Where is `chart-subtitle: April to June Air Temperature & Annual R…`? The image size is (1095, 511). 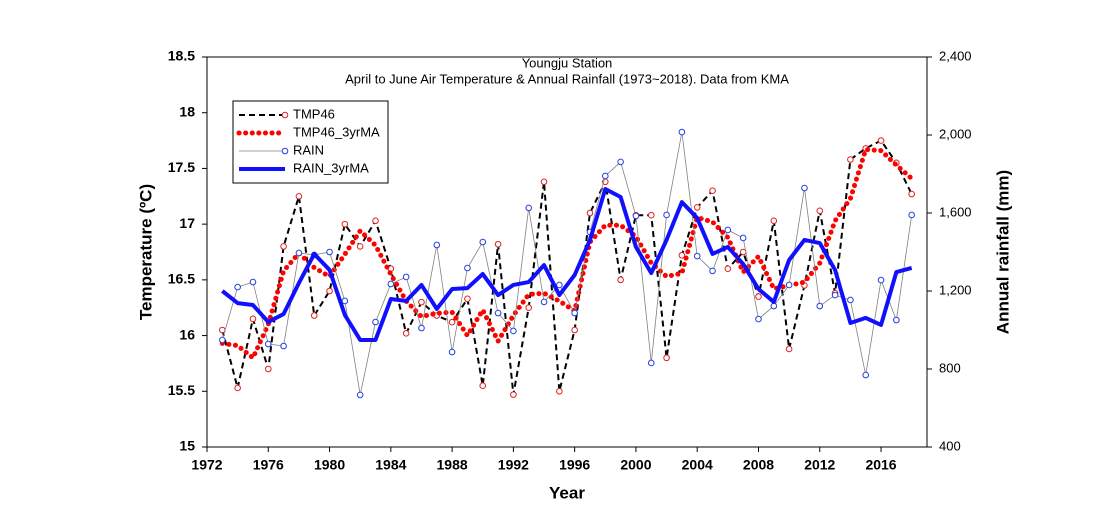
chart-subtitle: April to June Air Temperature & Annual R… is located at coordinates (567, 78).